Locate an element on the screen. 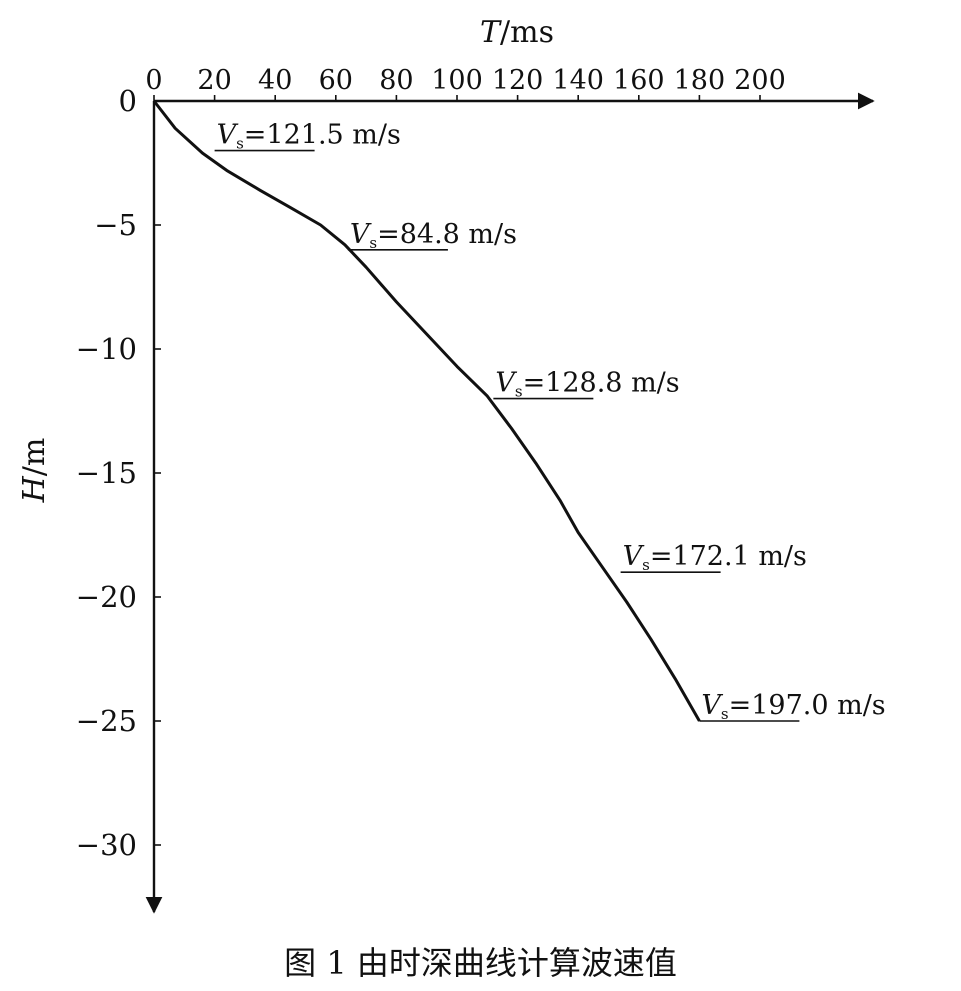 Image resolution: width=961 pixels, height=991 pixels. velocity-label: Vs=197.0 m/s is located at coordinates (793, 706).